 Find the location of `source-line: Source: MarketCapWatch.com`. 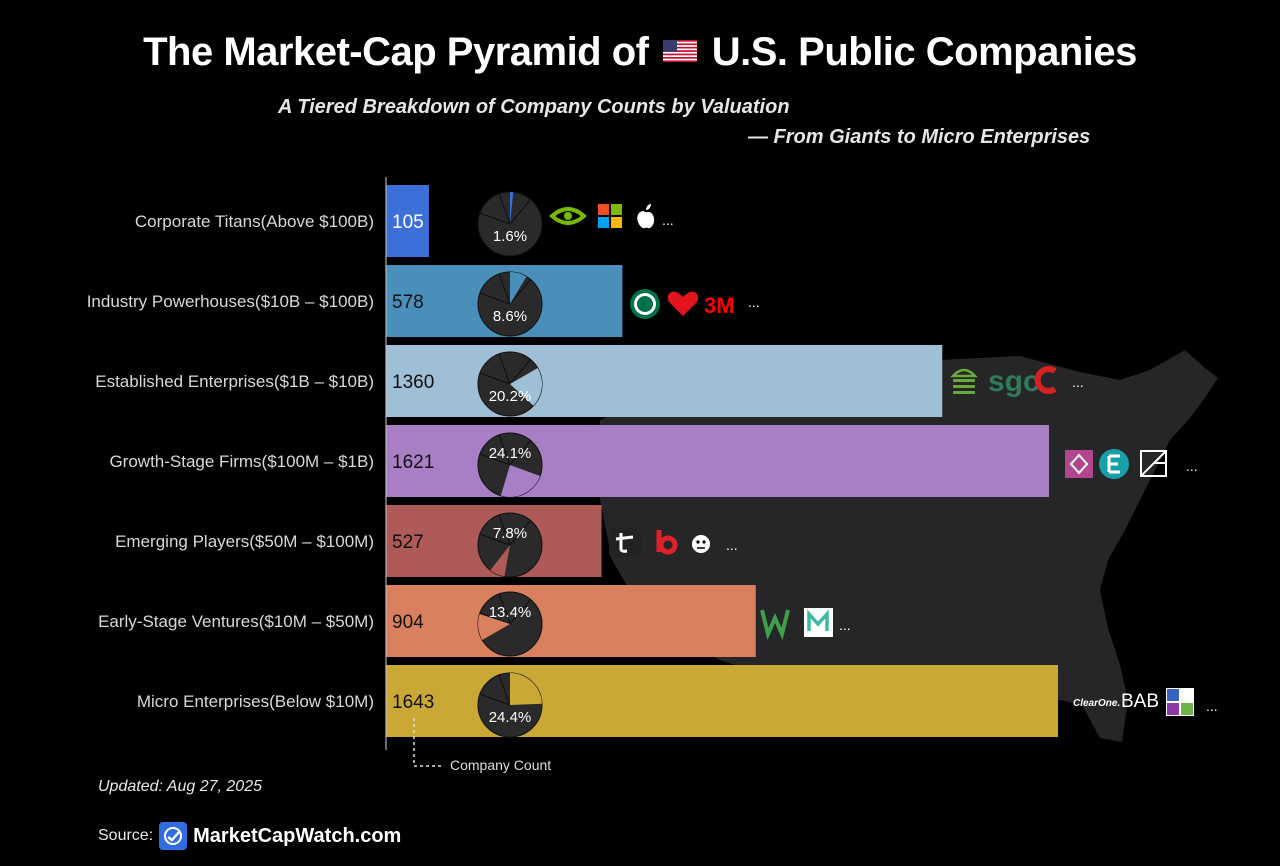

source-line: Source: MarketCapWatch.com is located at coordinates (249, 836).